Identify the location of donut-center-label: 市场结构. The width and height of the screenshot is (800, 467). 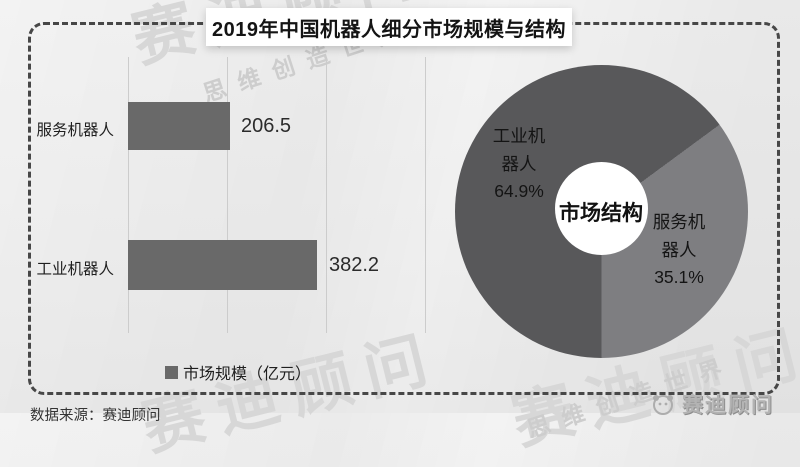
(601, 213).